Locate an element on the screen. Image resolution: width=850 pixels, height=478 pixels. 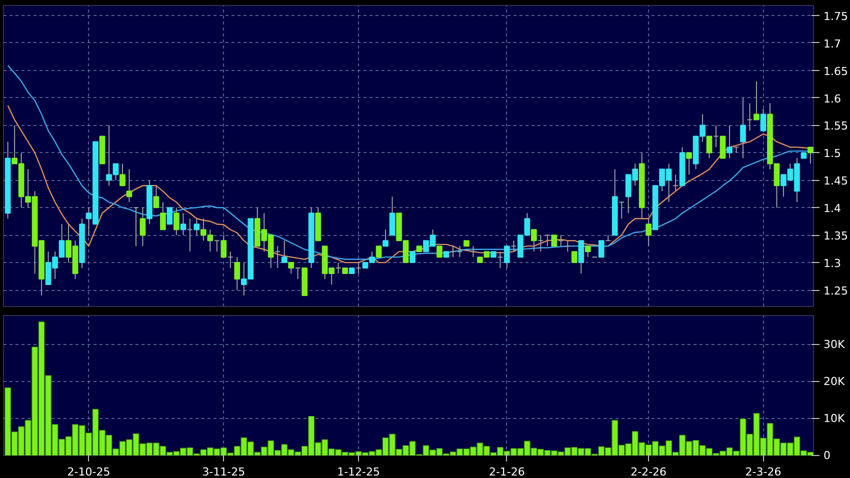
x-tick-label: 3-11-25 is located at coordinates (224, 472).